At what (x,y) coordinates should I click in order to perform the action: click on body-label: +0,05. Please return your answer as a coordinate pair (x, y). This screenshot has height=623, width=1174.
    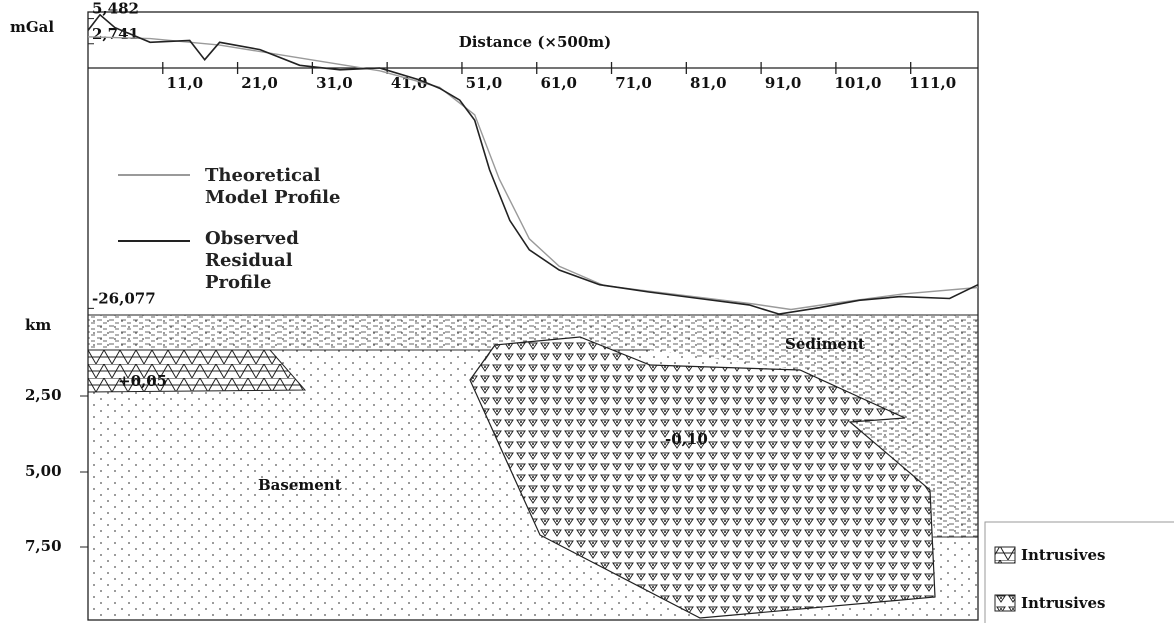
    Looking at the image, I should click on (142, 381).